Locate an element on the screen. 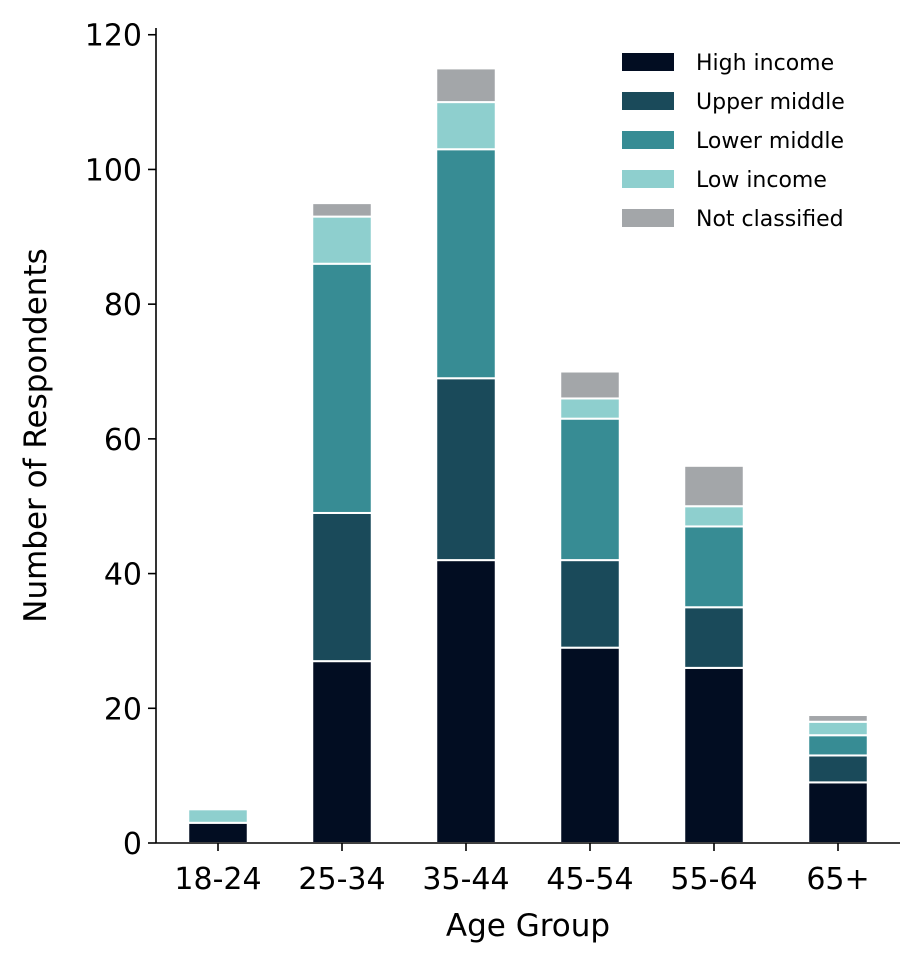 This screenshot has width=918, height=964. bar-55-64-high-income is located at coordinates (714, 755).